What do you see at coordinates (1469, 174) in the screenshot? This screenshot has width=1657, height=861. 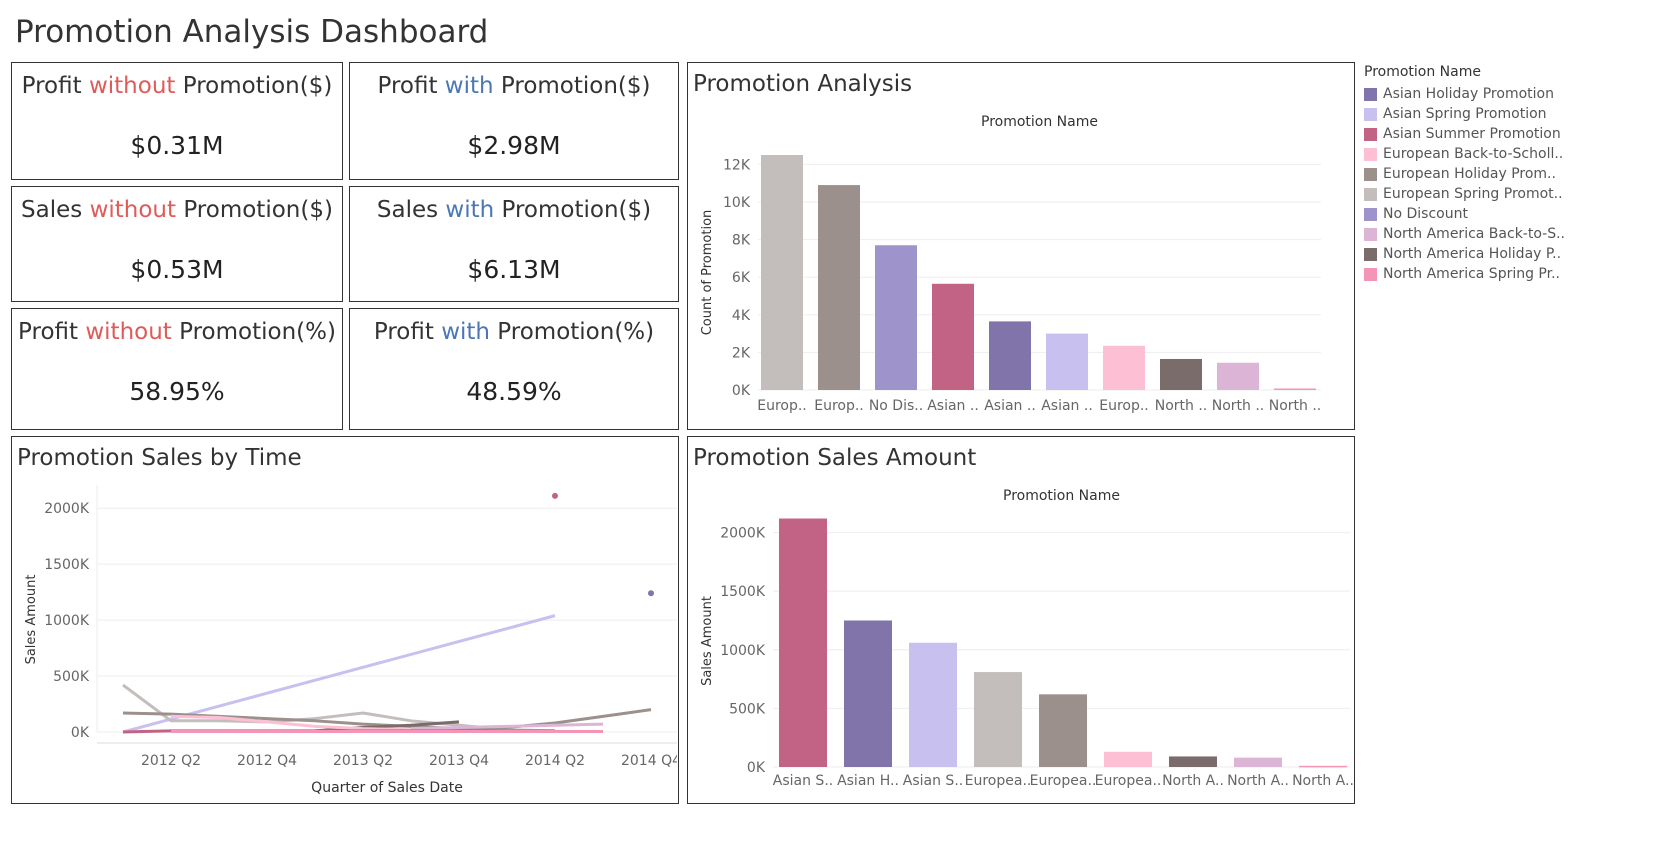 I see `legend-label: European Holiday Prom..` at bounding box center [1469, 174].